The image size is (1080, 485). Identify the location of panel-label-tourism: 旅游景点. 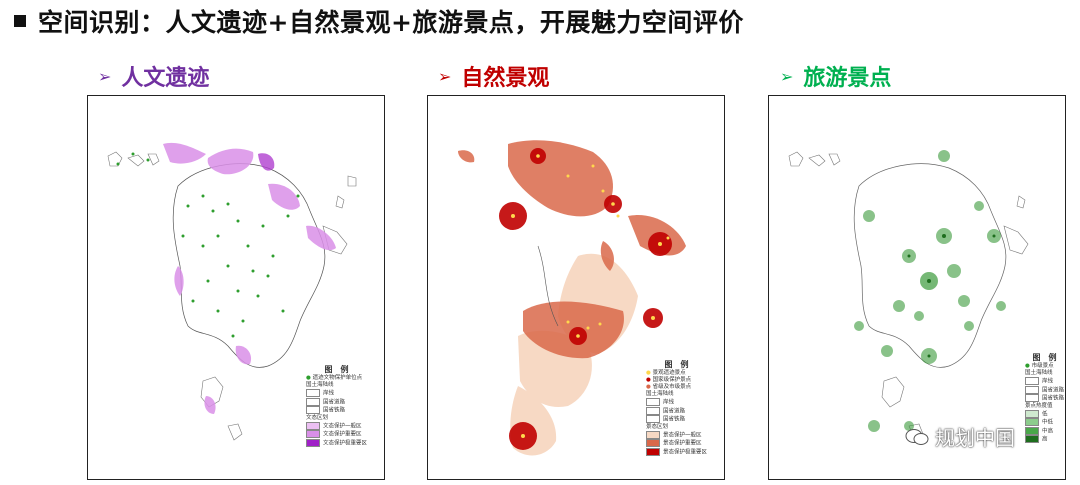
(847, 78).